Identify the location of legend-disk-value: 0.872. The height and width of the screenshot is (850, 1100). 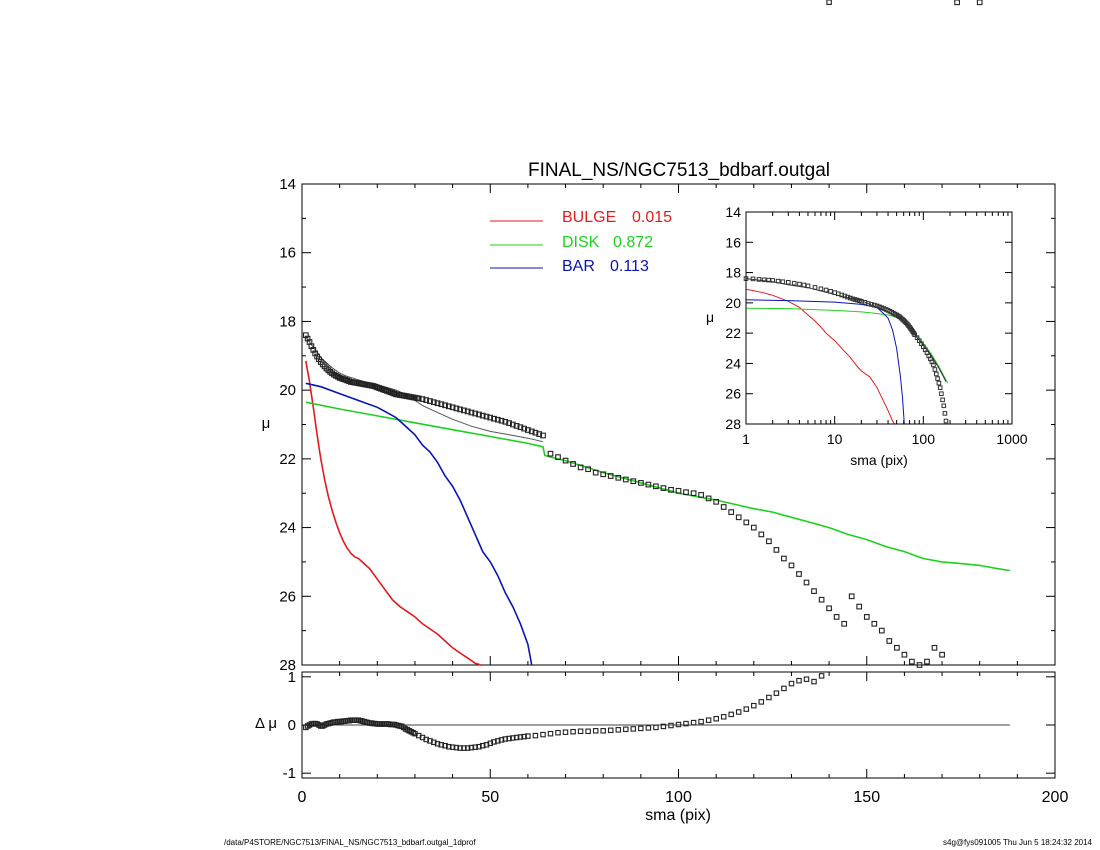
(633, 242).